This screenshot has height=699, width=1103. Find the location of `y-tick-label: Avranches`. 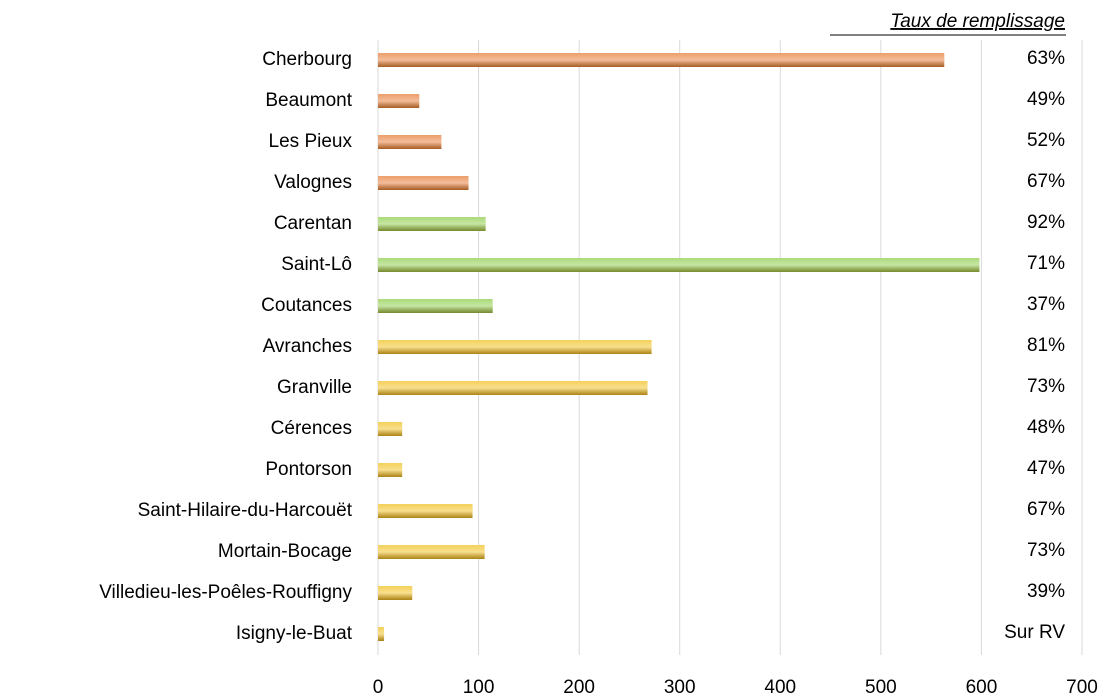

y-tick-label: Avranches is located at coordinates (307, 346).